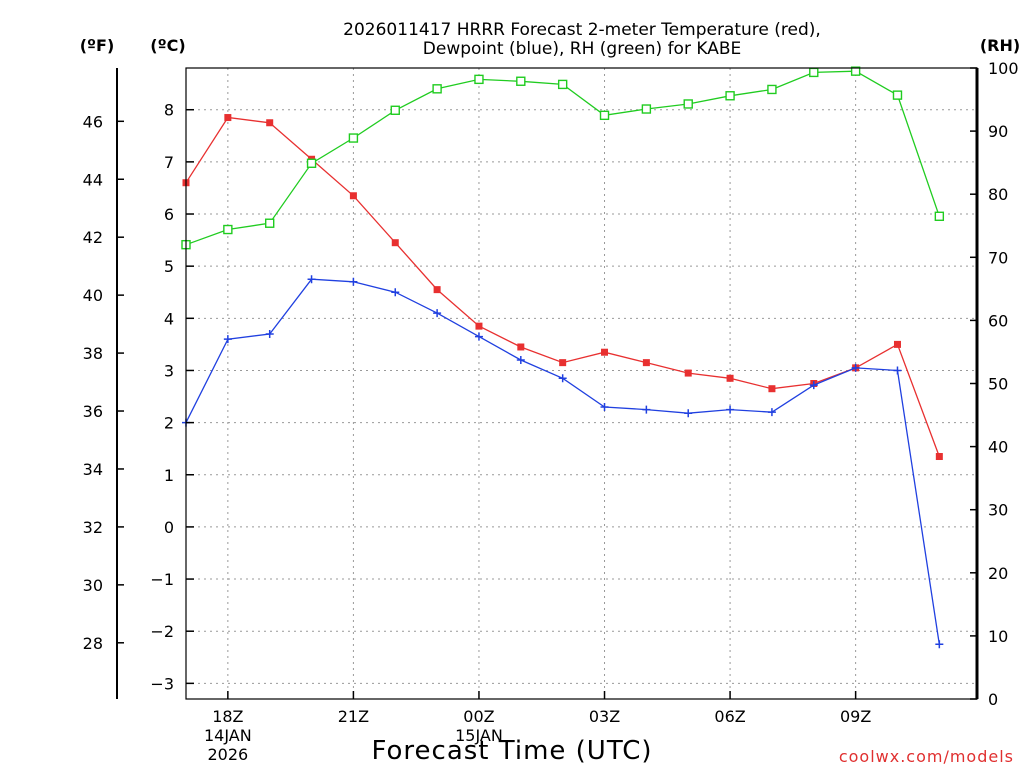 The image size is (1024, 768). I want to click on fahrenheit-tick-label: 40, so click(93, 295).